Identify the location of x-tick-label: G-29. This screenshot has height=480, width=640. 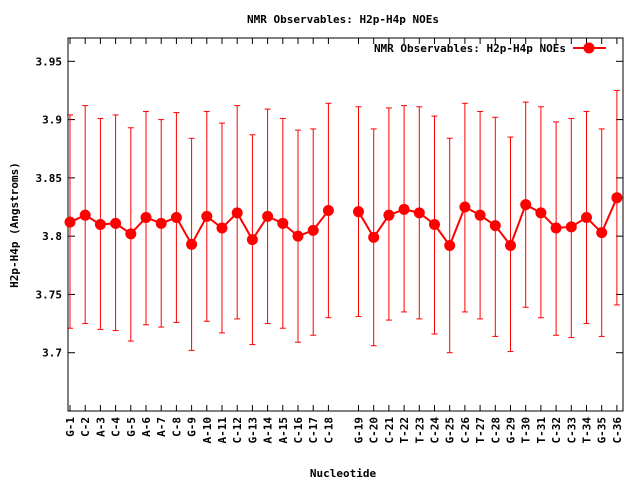
(511, 430).